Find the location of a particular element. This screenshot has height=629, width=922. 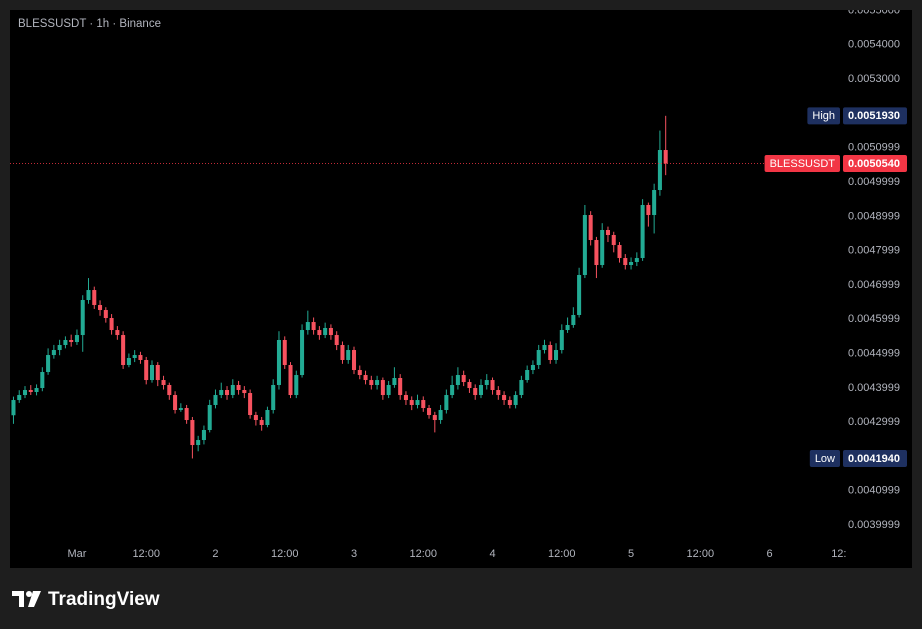

y-tick-label: 0.0042999 is located at coordinates (874, 422).